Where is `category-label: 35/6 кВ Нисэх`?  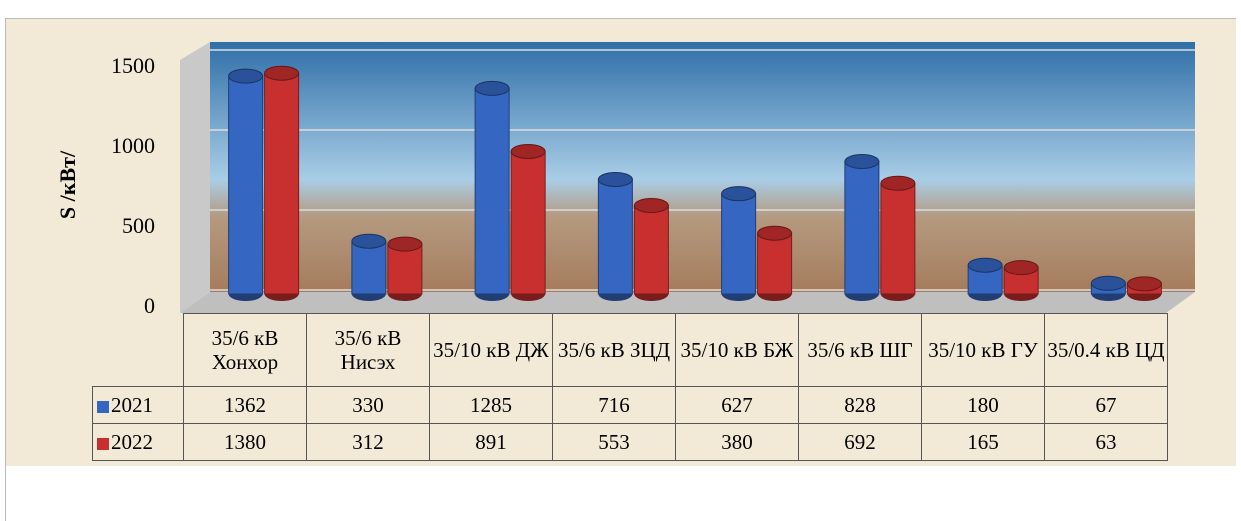 category-label: 35/6 кВ Нисэх is located at coordinates (368, 350).